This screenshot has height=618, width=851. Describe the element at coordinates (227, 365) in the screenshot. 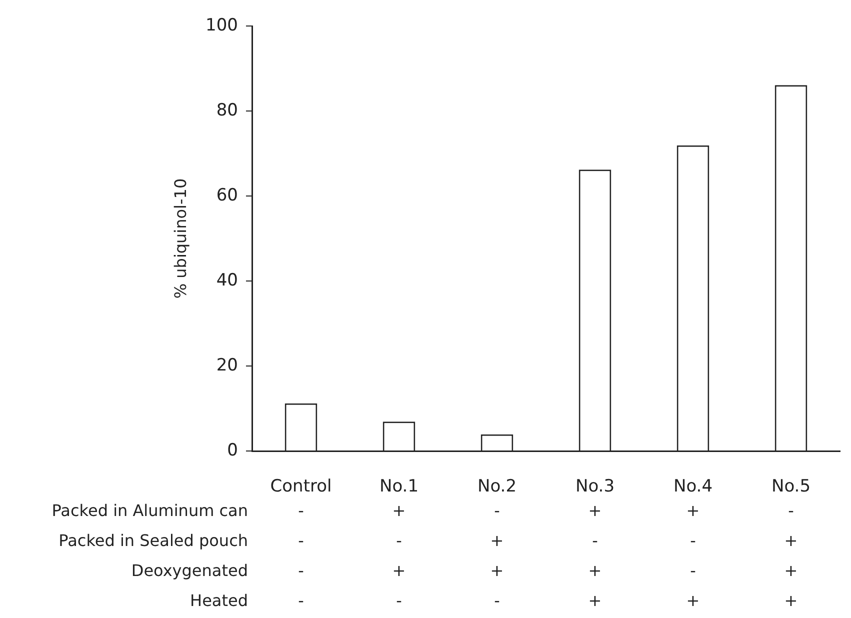

I see `y-tick-label: 20` at that location.